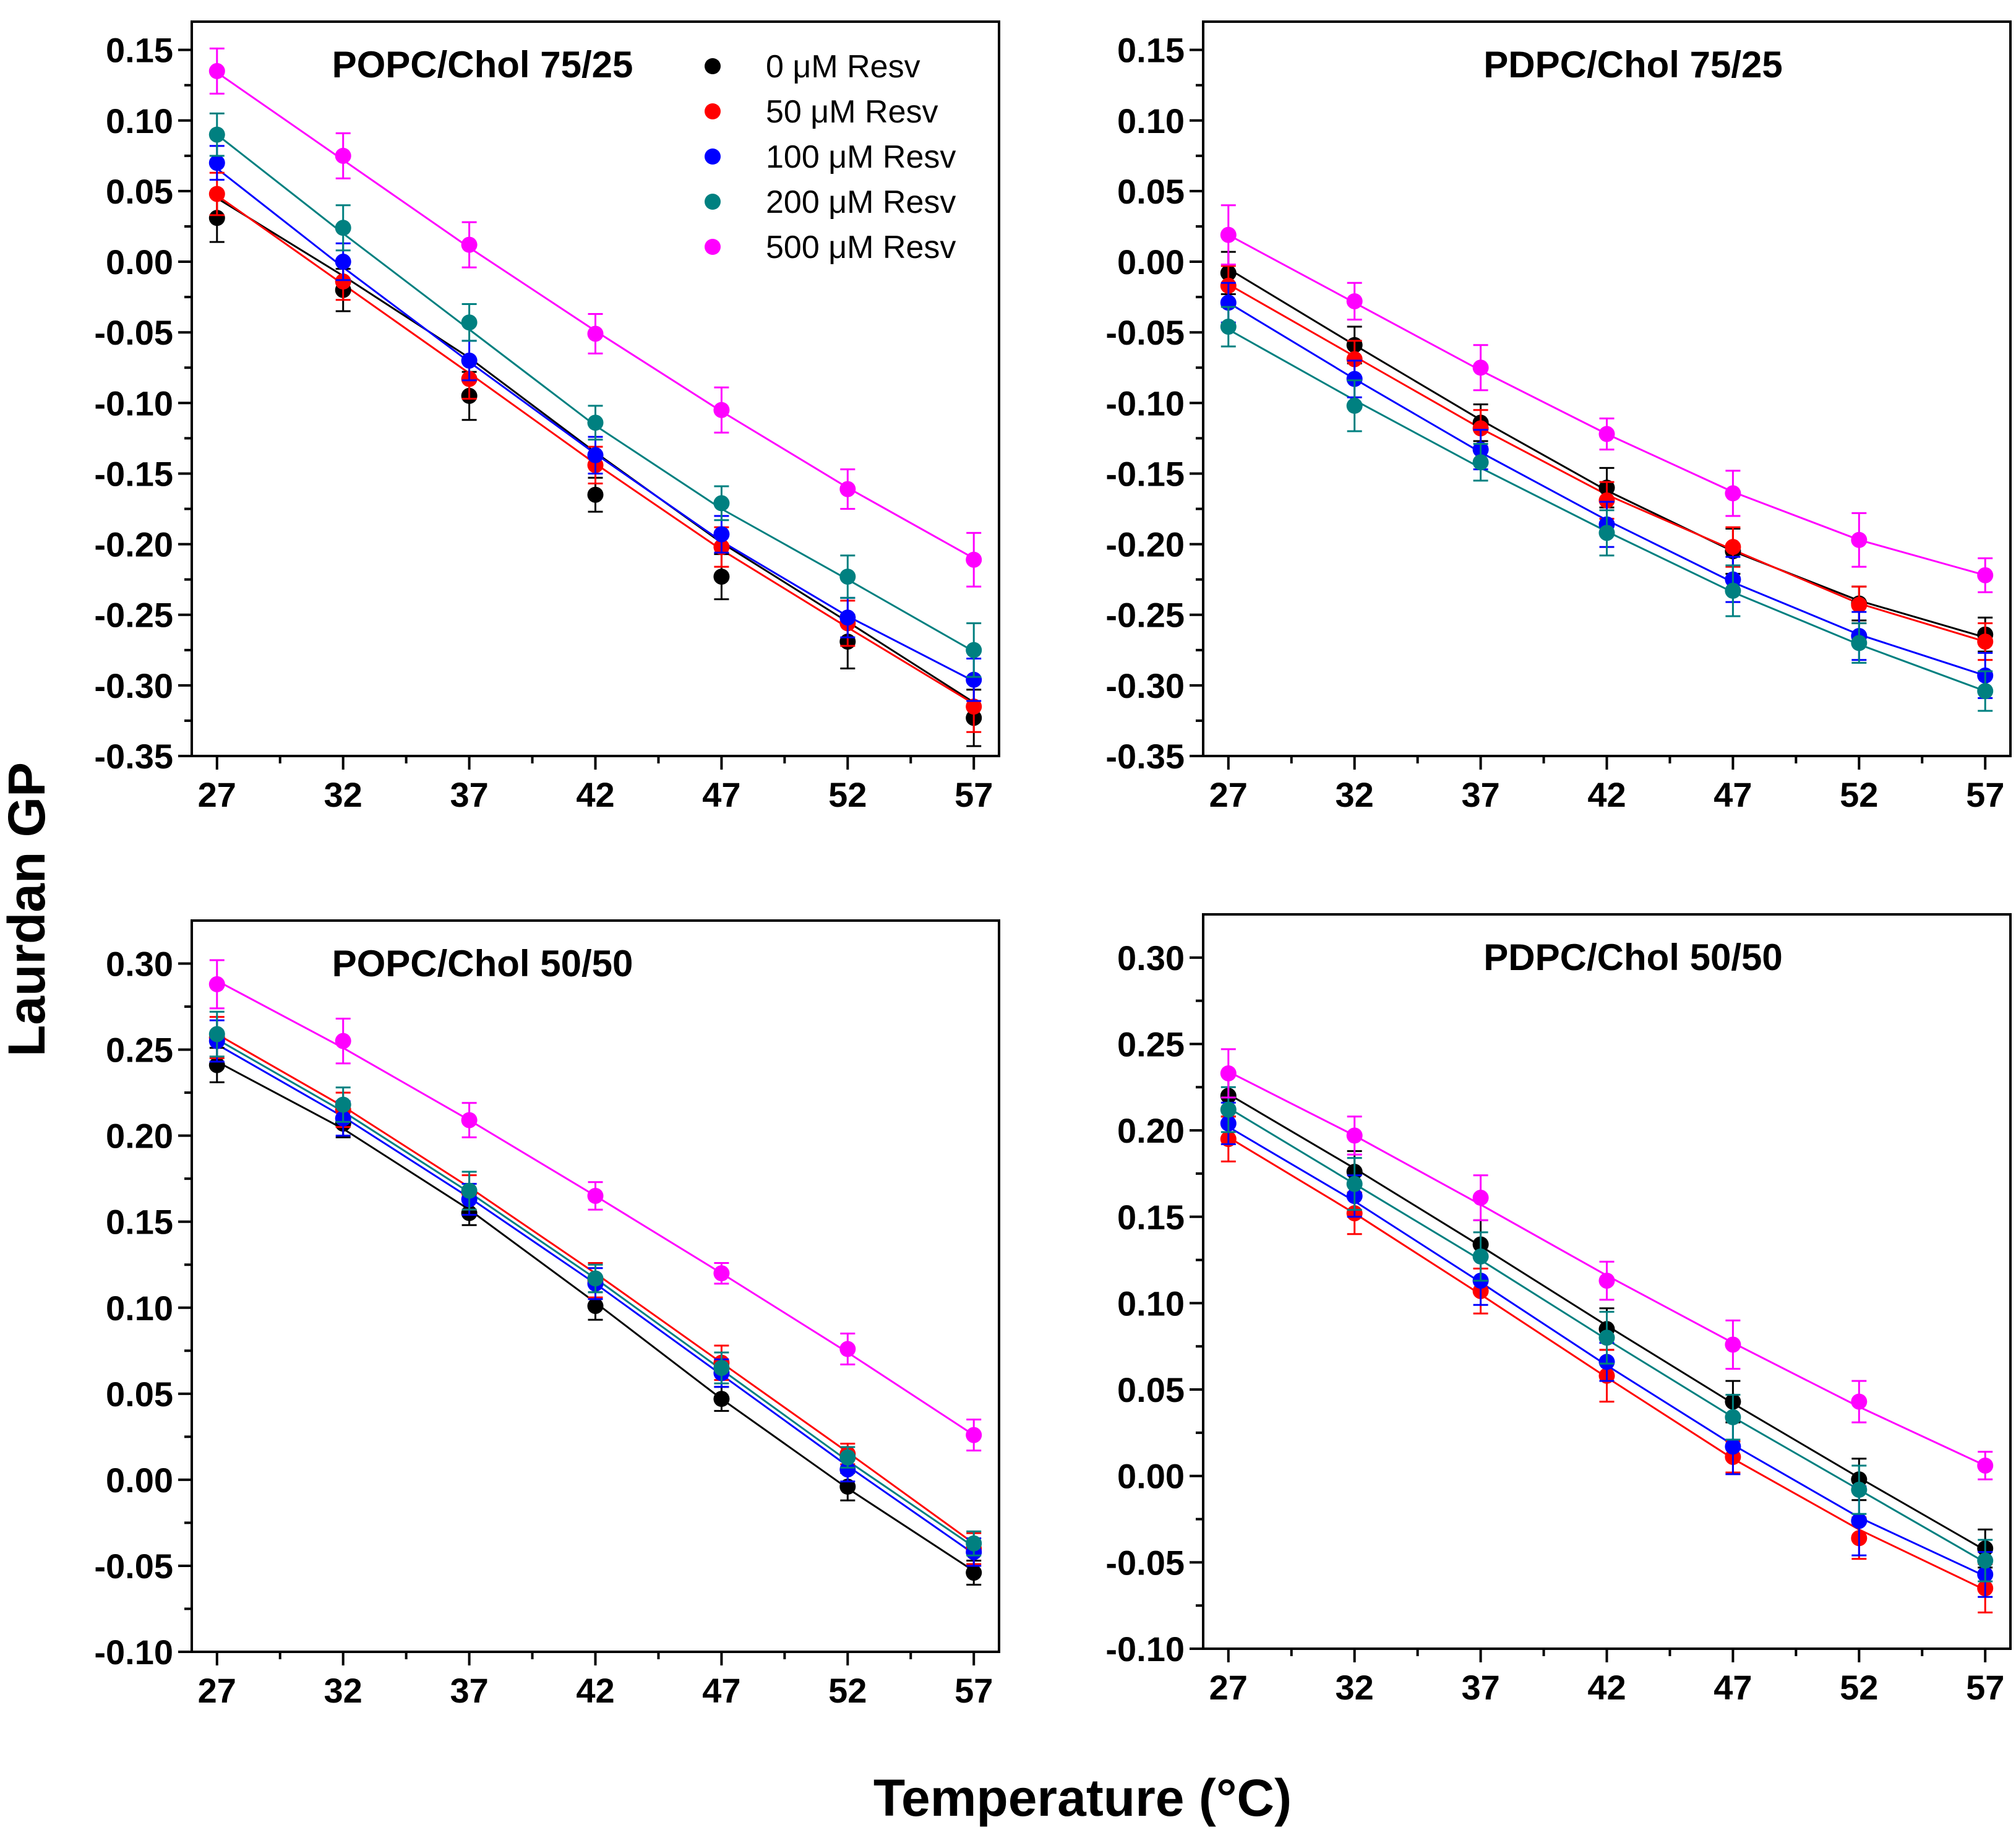 The height and width of the screenshot is (1830, 2016). What do you see at coordinates (1145, 1562) in the screenshot?
I see `y-tick-label: -0.05` at bounding box center [1145, 1562].